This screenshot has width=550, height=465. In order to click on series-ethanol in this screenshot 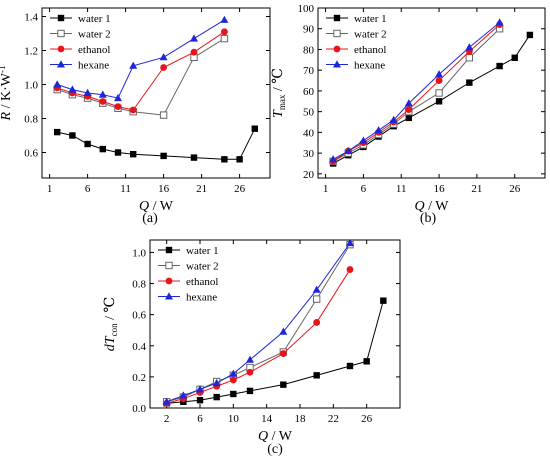, I will do `click(416, 93)`.